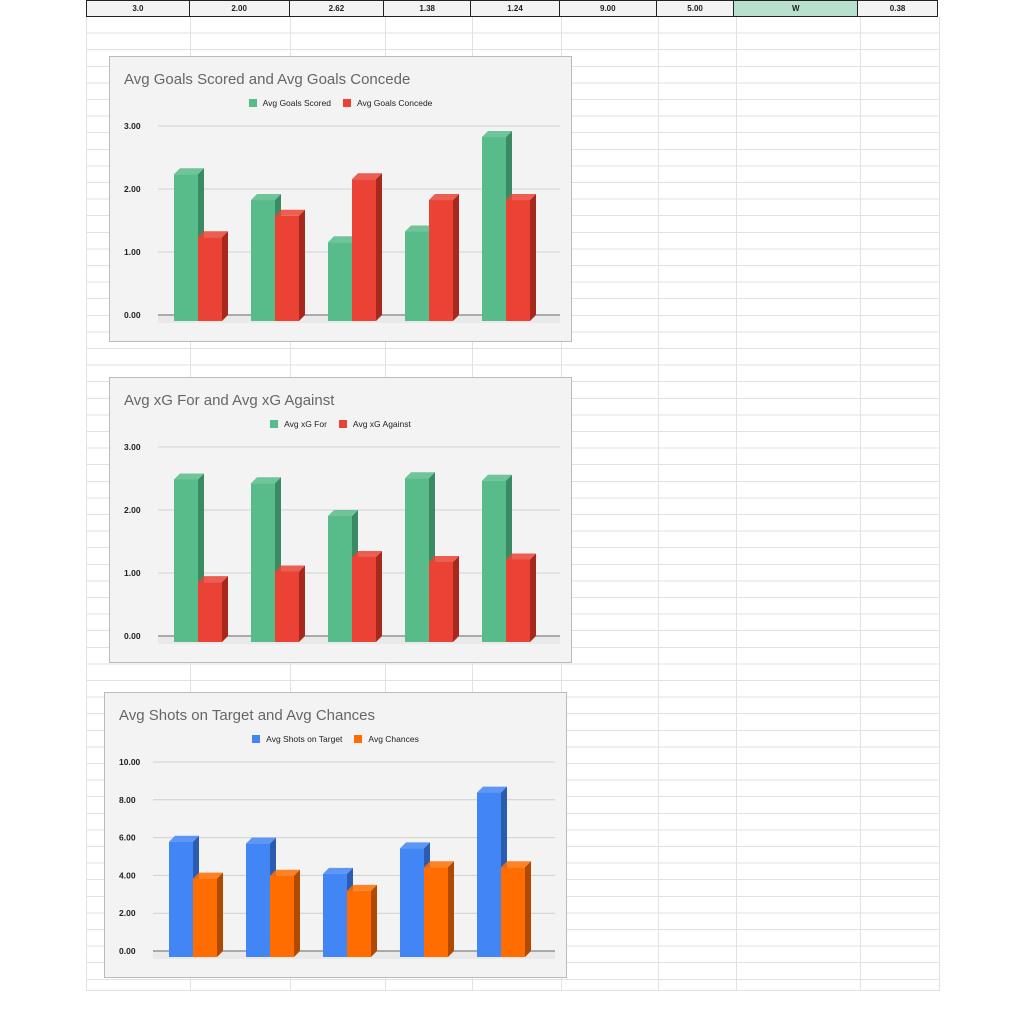  What do you see at coordinates (608, 8) in the screenshot?
I see `cell: 9.00` at bounding box center [608, 8].